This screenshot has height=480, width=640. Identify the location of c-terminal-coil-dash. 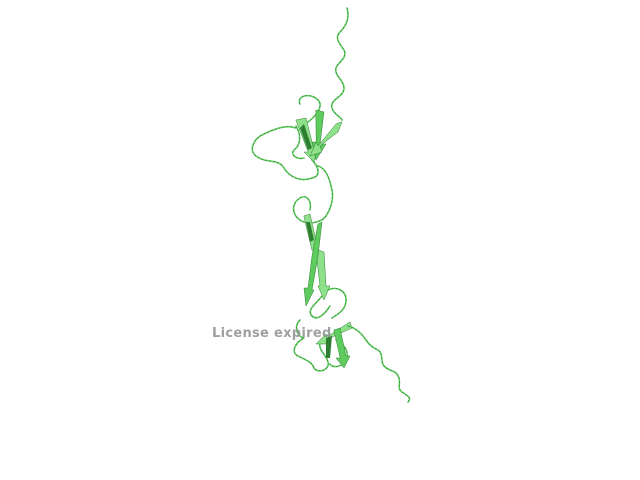
(378, 364).